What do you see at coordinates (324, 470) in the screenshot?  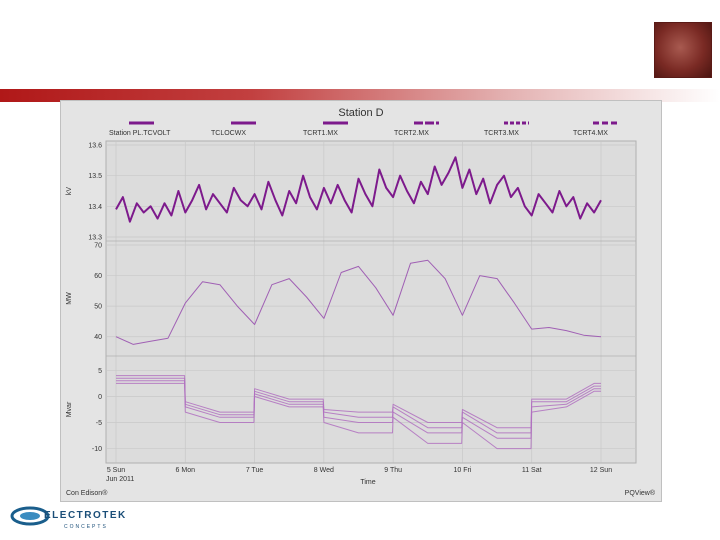 I see `x-tick-label: 8 Wed` at bounding box center [324, 470].